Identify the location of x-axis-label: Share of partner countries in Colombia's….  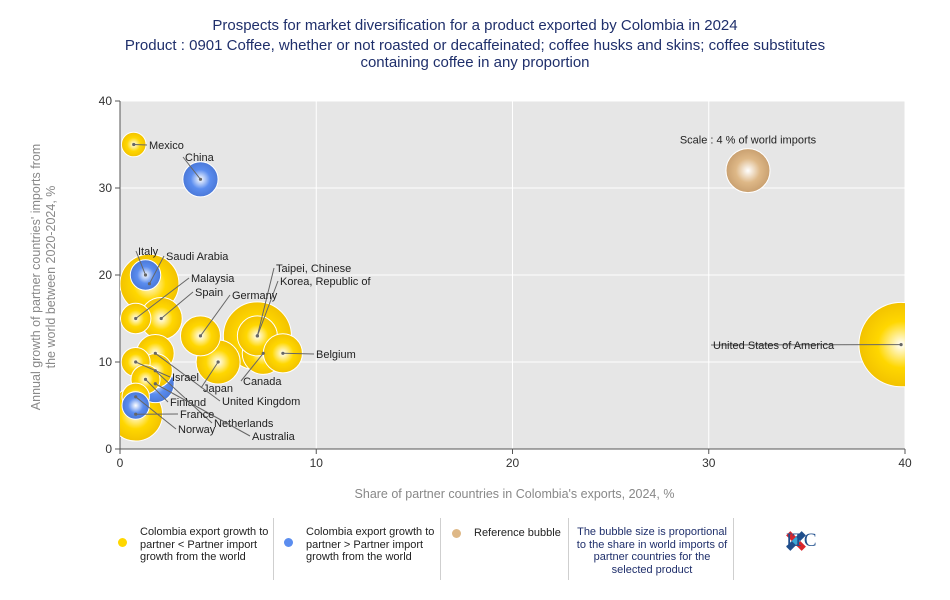
(515, 494).